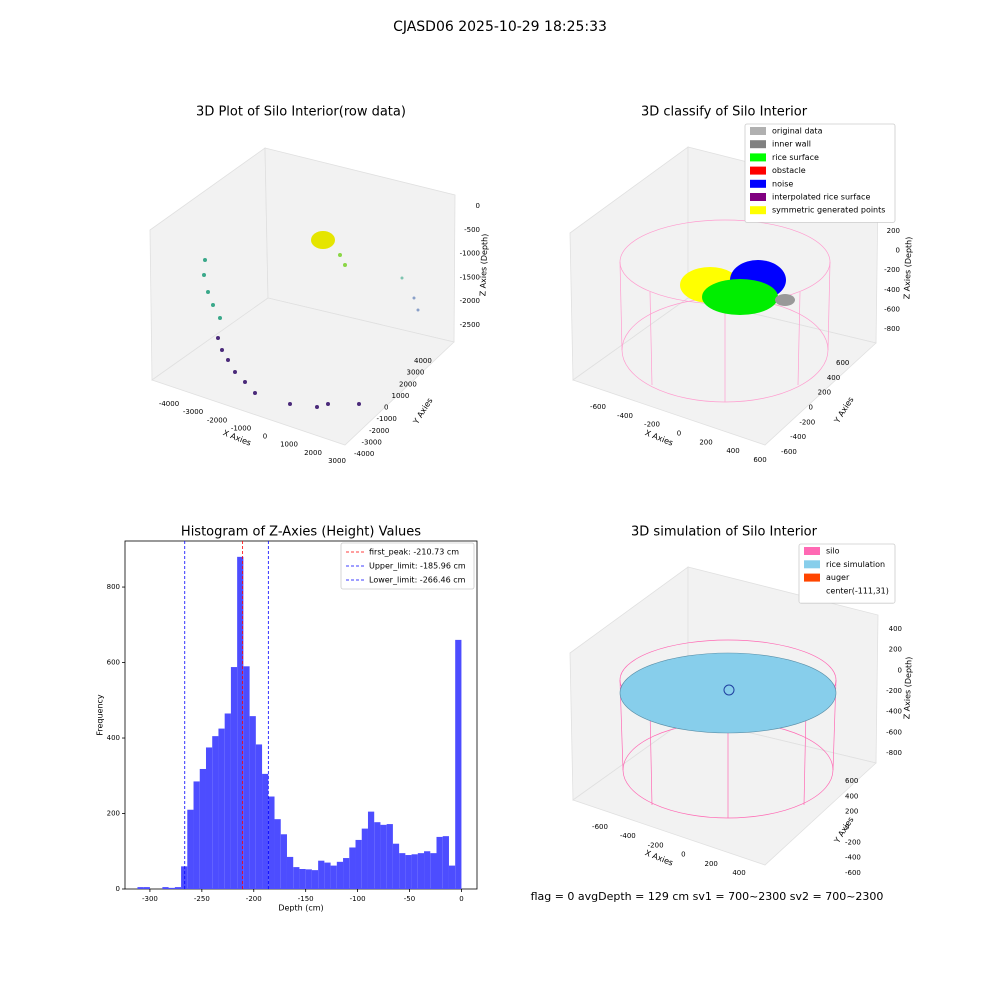 The image size is (1000, 1000). I want to click on z-tick-label: -800, so click(894, 753).